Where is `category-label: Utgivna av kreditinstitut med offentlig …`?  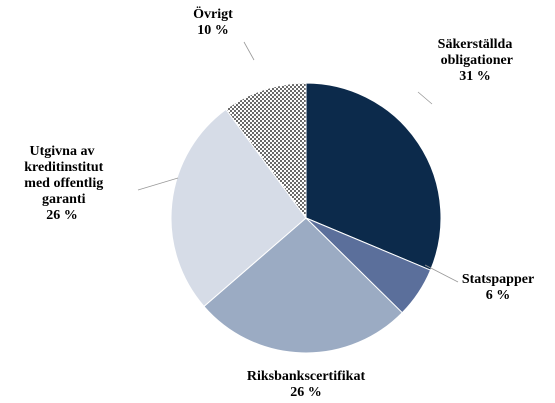 category-label: Utgivna av kreditinstitut med offentlig … is located at coordinates (62, 175).